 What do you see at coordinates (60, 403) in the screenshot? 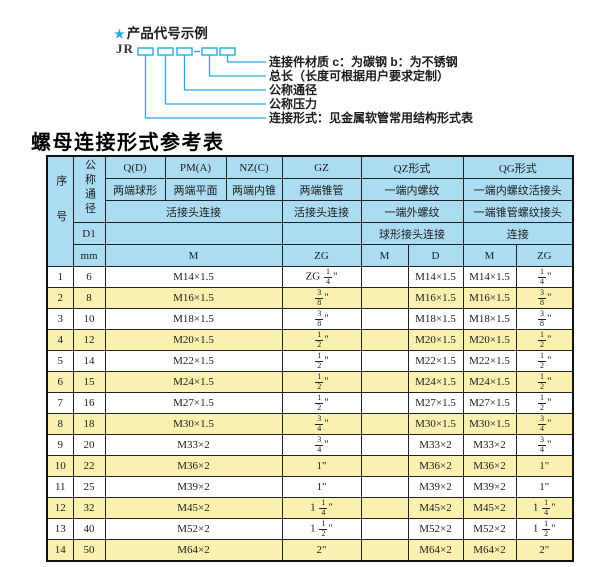
I see `serial-cell: 7` at bounding box center [60, 403].